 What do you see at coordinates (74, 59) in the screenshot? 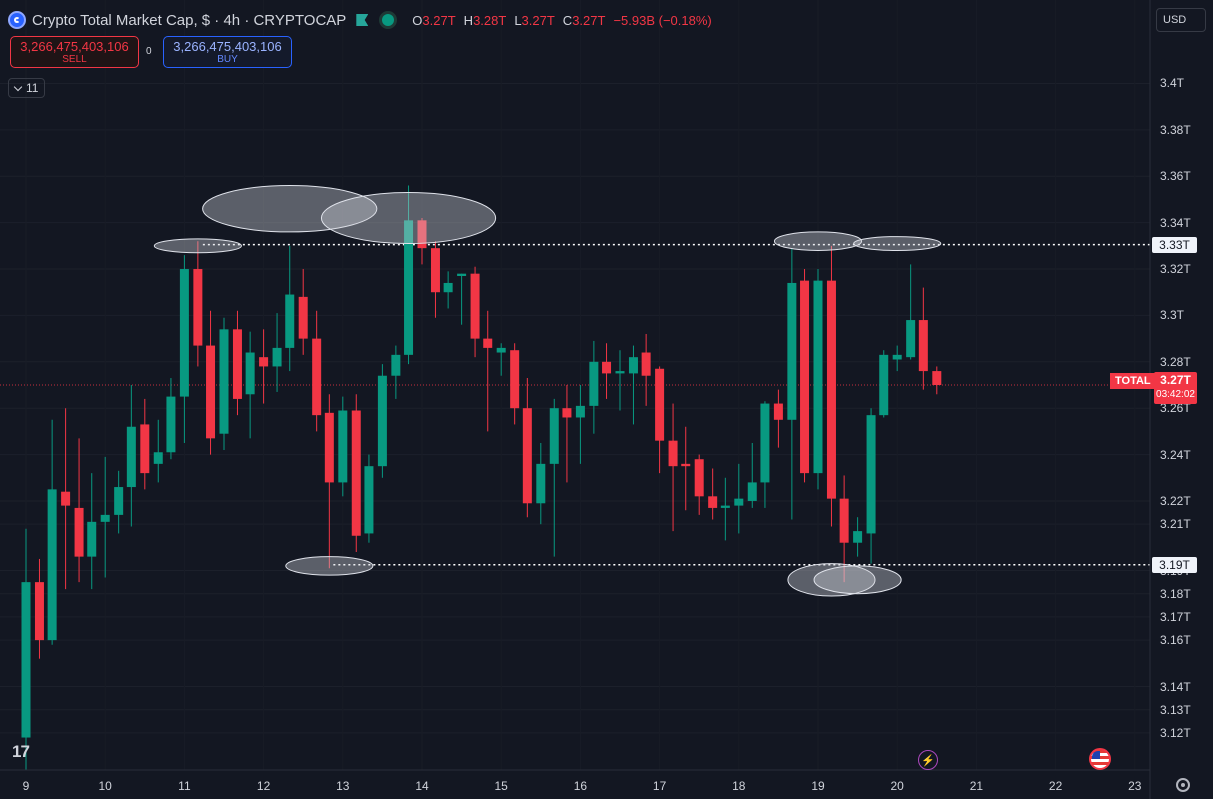
I see `sell-label: SELL` at bounding box center [74, 59].